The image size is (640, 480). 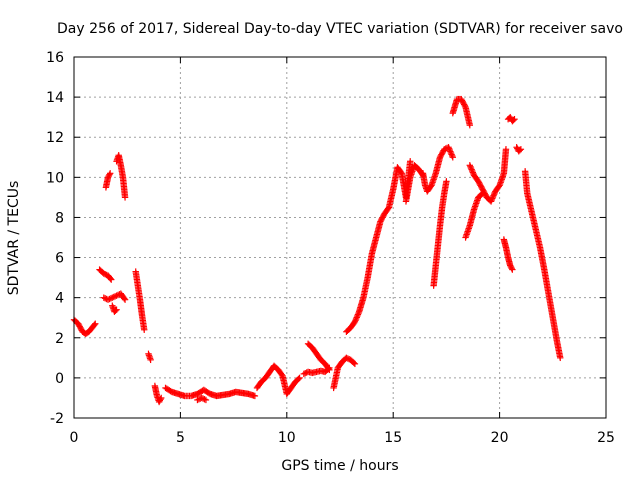 What do you see at coordinates (180, 438) in the screenshot?
I see `x-tick-label: 5` at bounding box center [180, 438].